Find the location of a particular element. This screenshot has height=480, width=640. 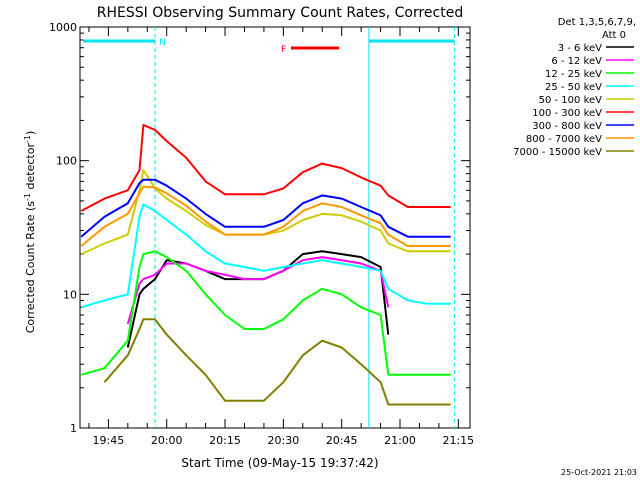

flare-marker-label: F is located at coordinates (283, 50).